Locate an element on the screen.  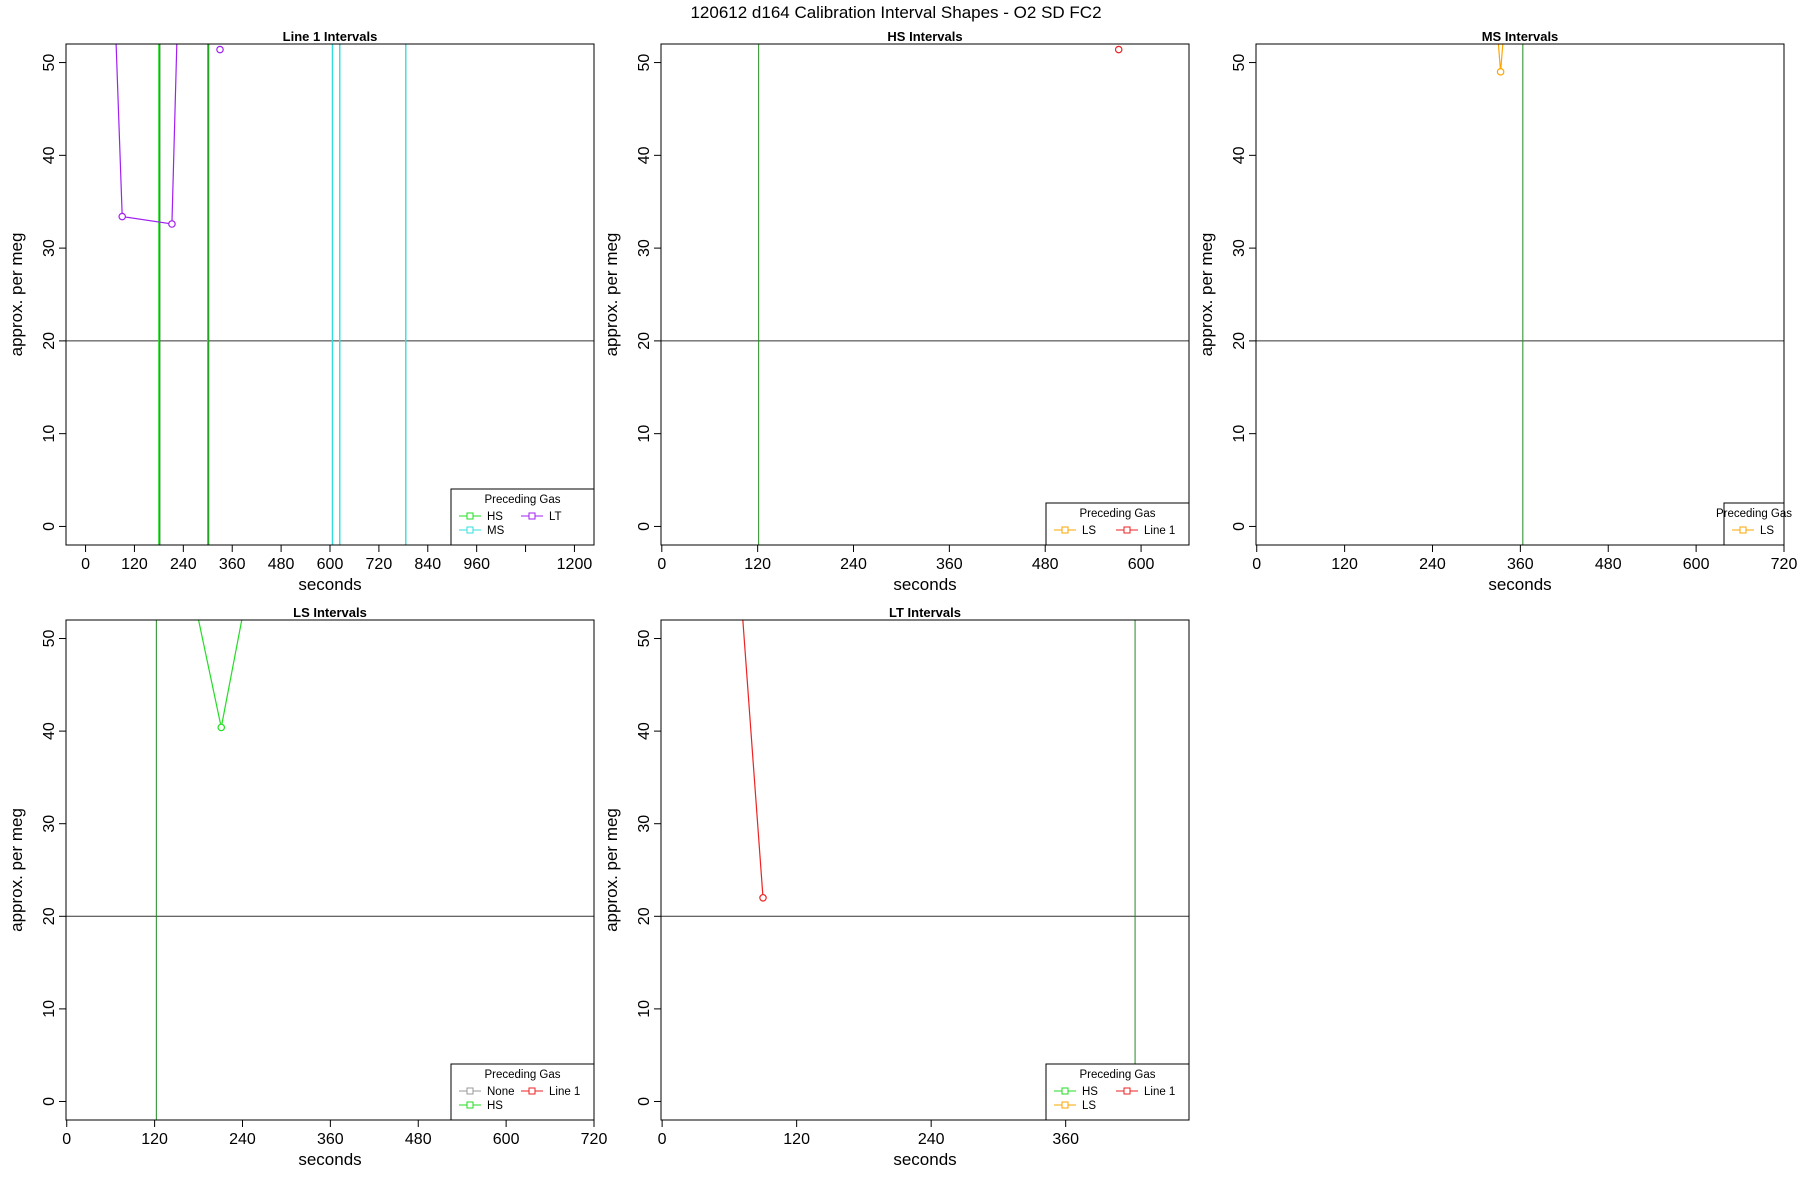
legend-label: None is located at coordinates (501, 1092).